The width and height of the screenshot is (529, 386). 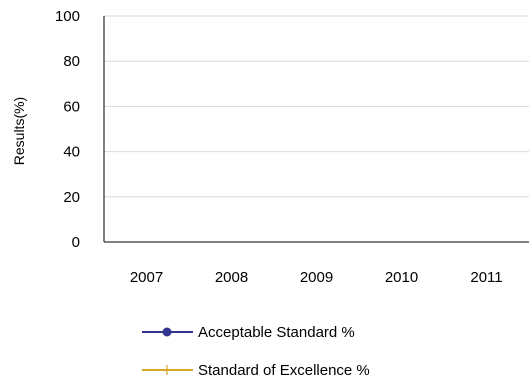 I want to click on x-tick-label-2009: 2009, so click(x=316, y=277).